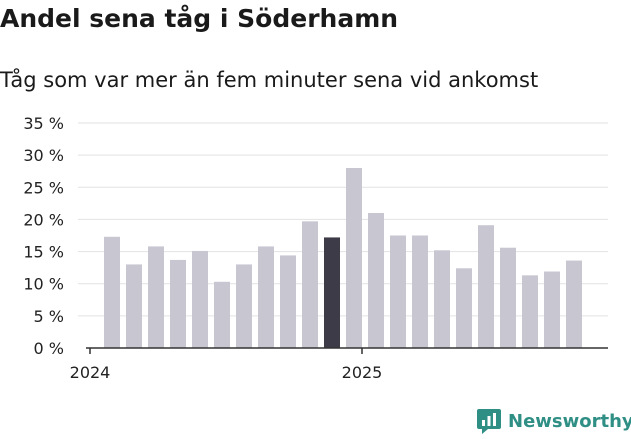  I want to click on y-tick-label: 15 %, so click(43, 252).